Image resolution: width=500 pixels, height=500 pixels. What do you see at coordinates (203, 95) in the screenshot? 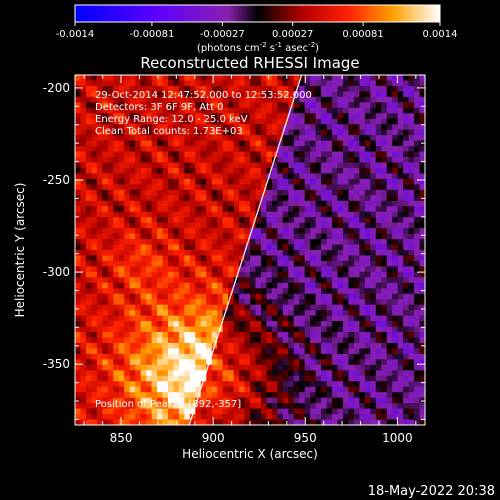
I see `time-range-text: 29-Oct-2014 12:47:52.000 to 12:53:52.000` at bounding box center [203, 95].